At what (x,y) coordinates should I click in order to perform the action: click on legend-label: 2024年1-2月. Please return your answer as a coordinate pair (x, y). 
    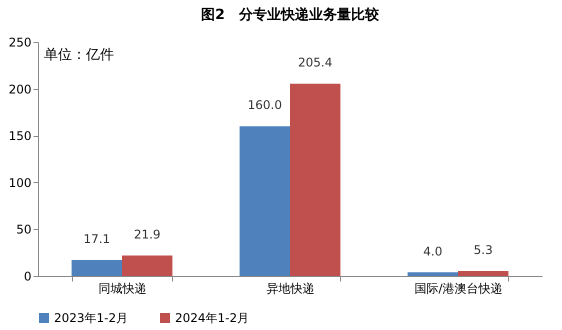
    Looking at the image, I should click on (212, 318).